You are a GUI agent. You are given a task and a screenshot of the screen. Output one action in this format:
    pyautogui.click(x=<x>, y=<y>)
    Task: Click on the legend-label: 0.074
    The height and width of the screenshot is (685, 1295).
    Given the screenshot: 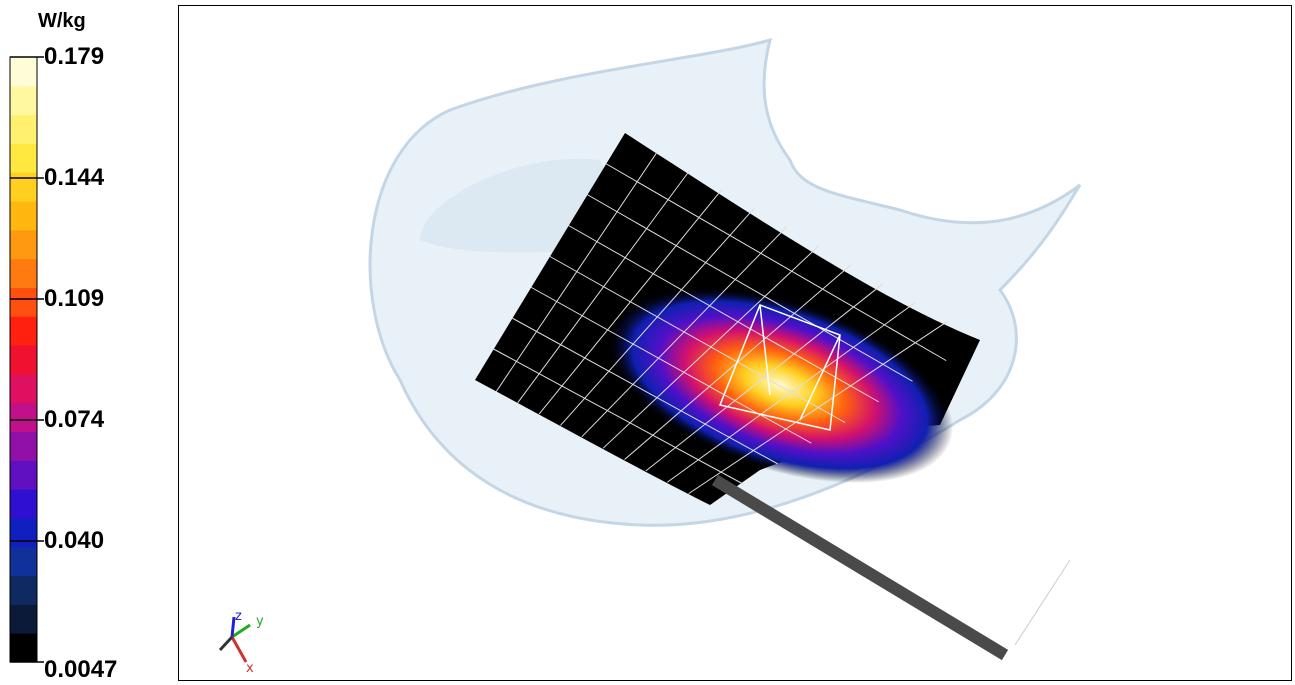 What is the action you would take?
    pyautogui.click(x=74, y=419)
    